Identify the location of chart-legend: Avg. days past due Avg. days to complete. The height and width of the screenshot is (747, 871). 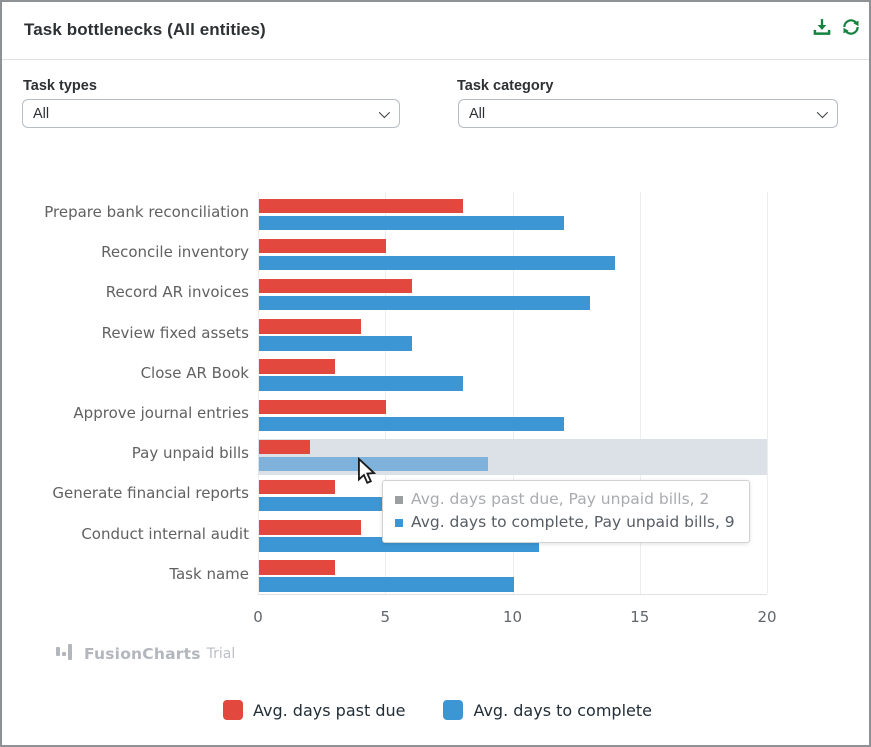
(435, 710).